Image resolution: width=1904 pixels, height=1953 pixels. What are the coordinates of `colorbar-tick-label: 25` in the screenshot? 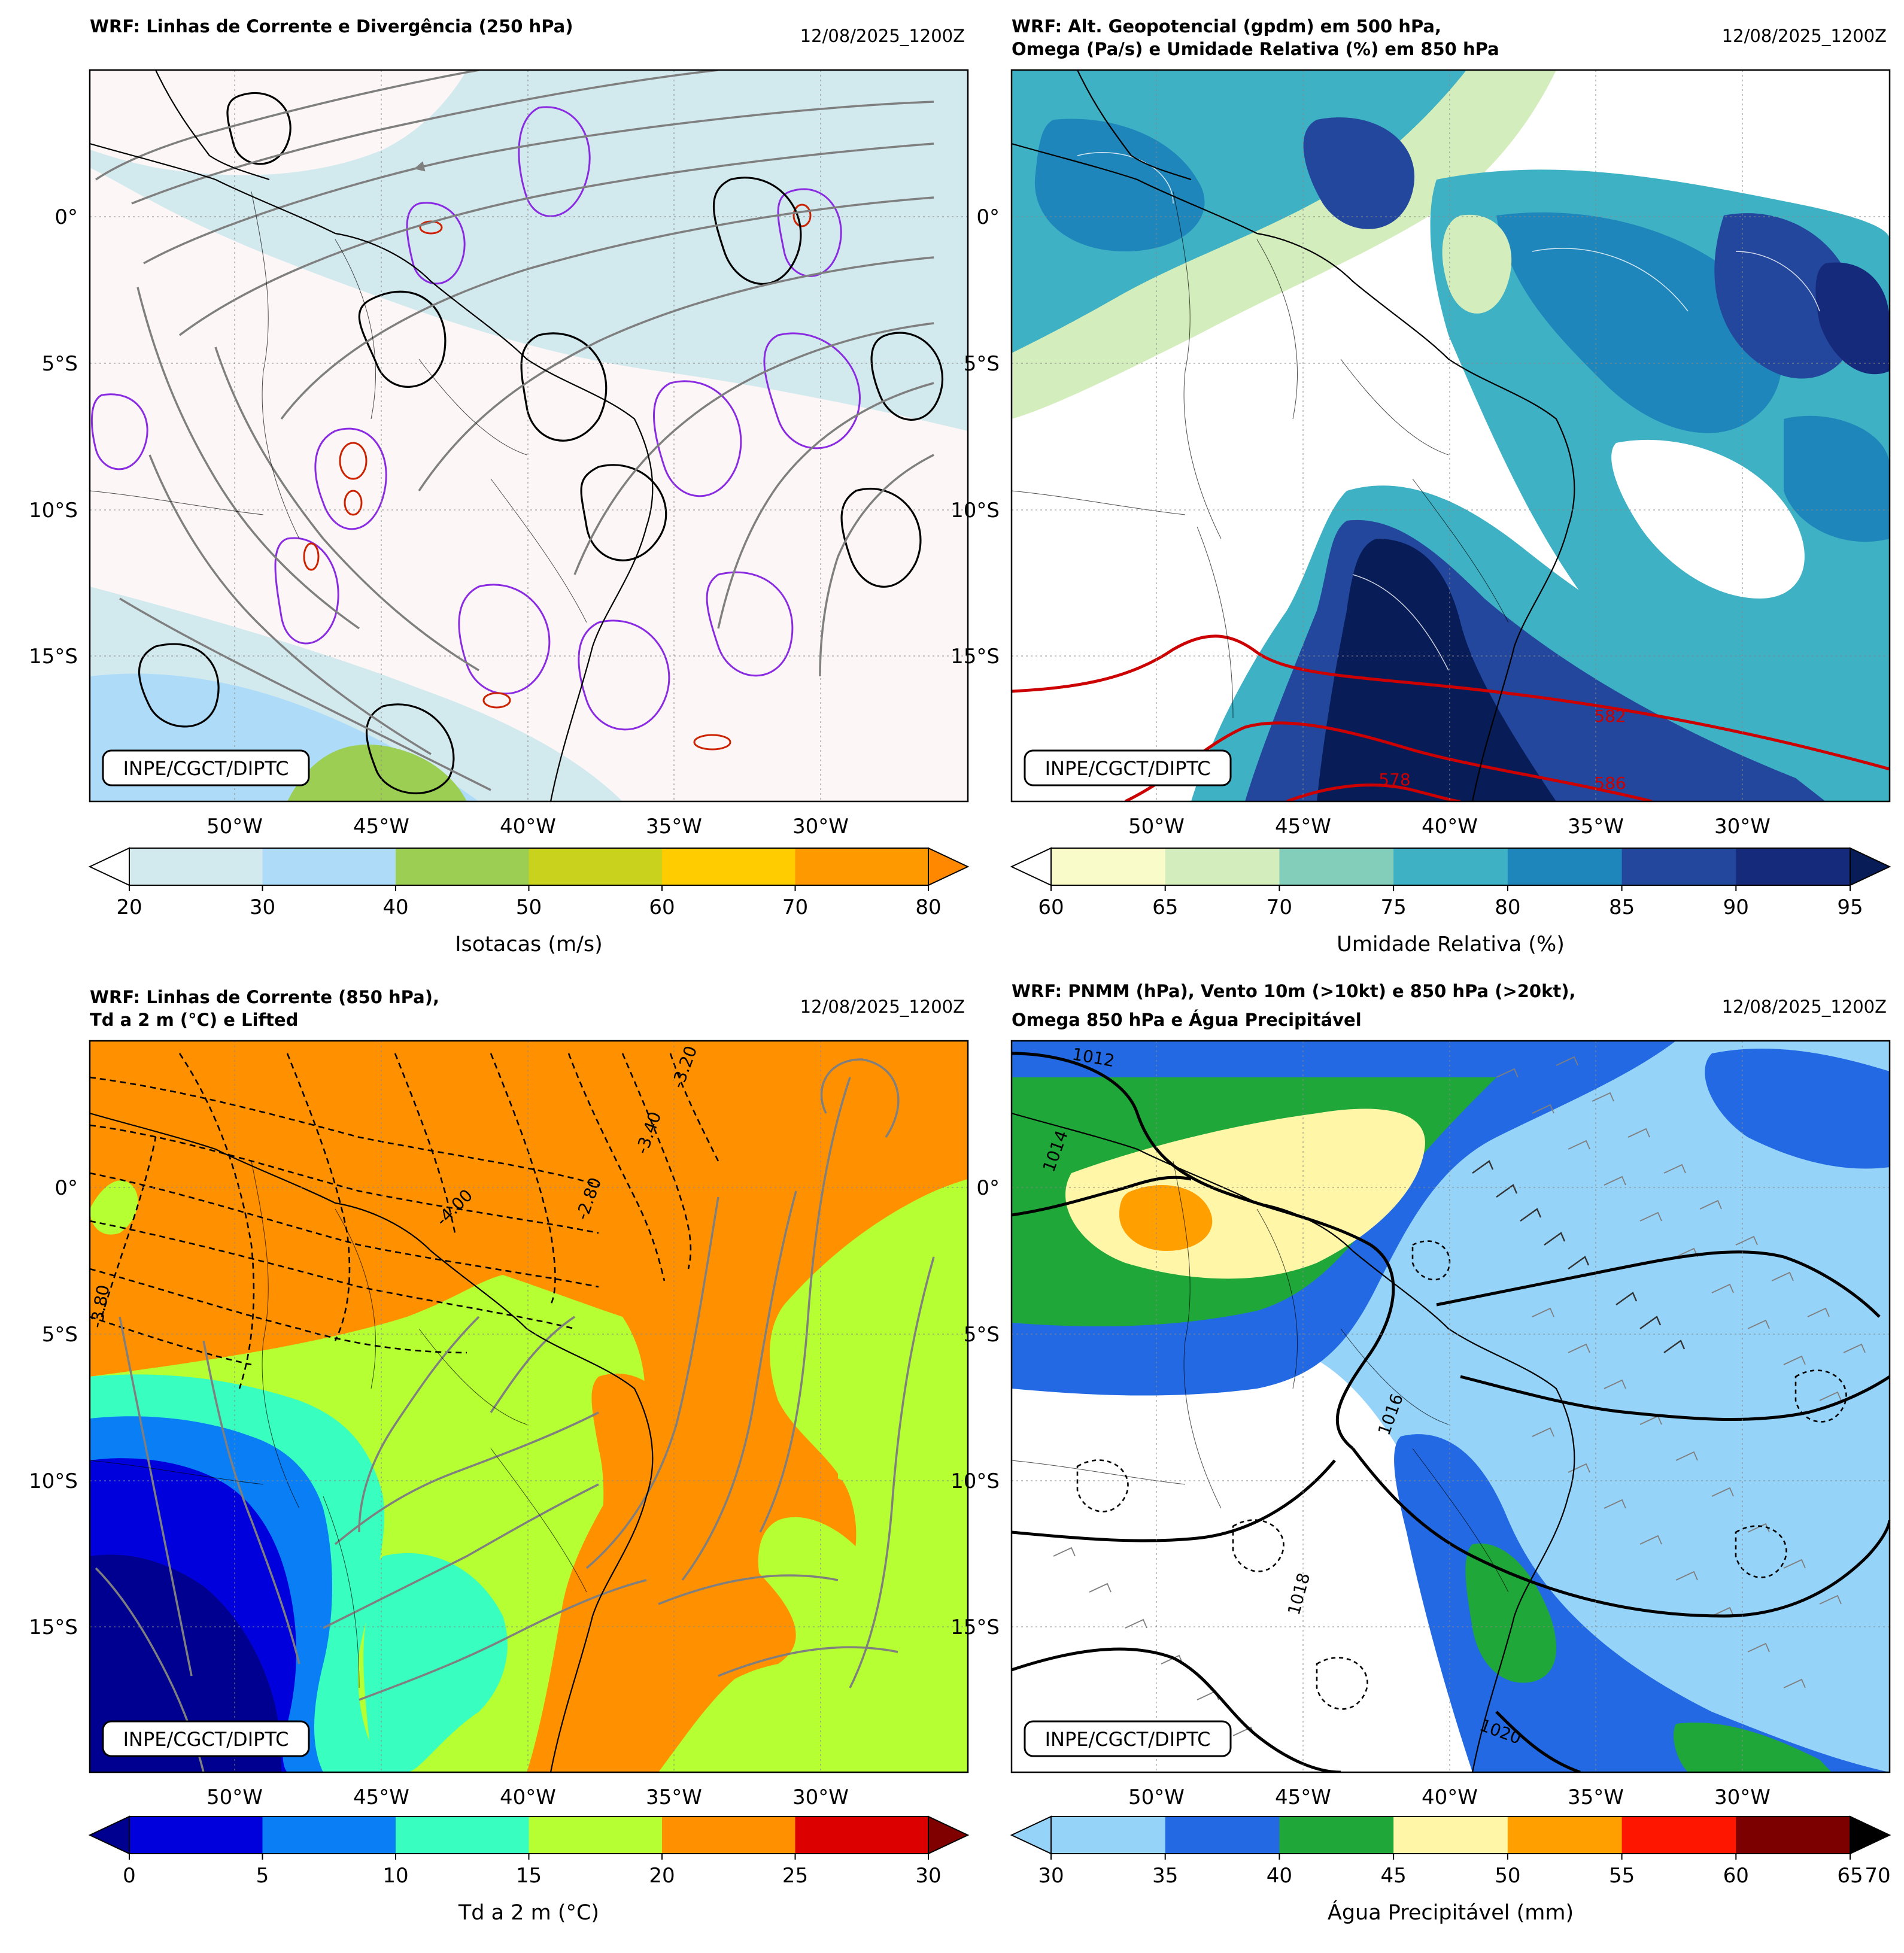 It's located at (795, 1876).